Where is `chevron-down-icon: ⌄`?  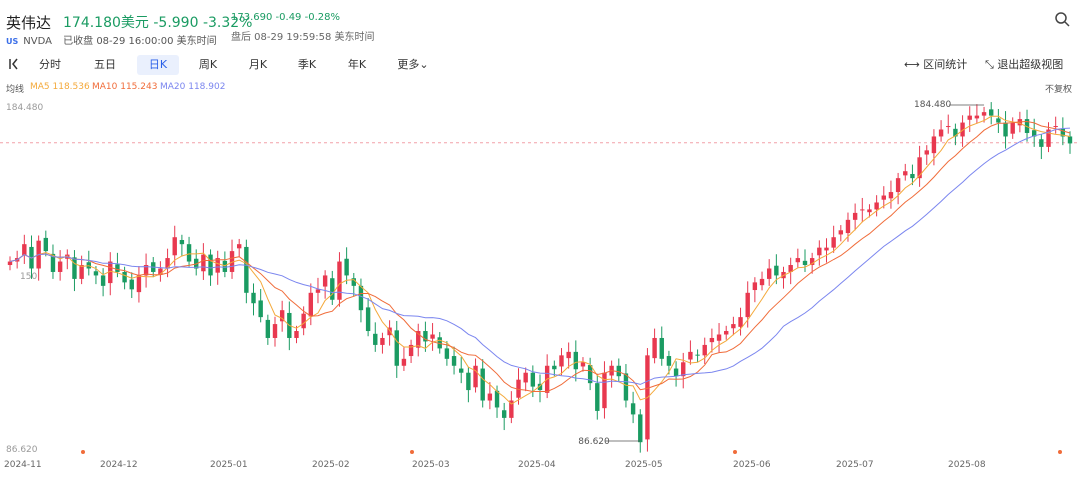 chevron-down-icon: ⌄ is located at coordinates (424, 64).